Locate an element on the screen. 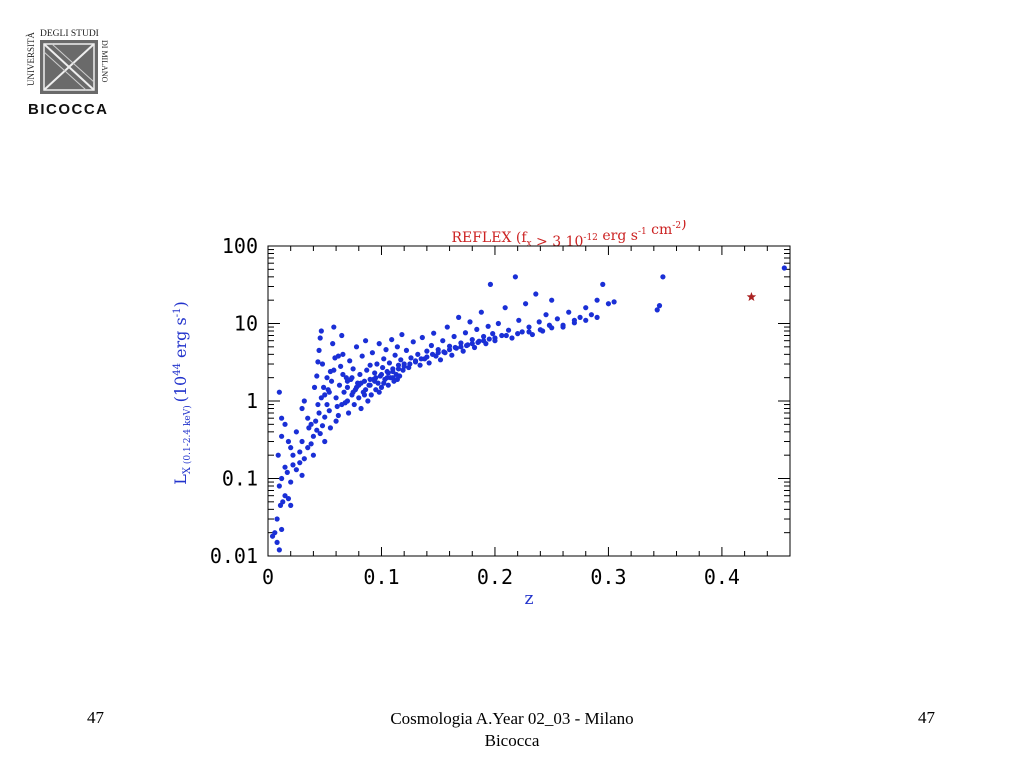  footer-line-1: Cosmologia A.Year 02_03 - Milano is located at coordinates (512, 718).